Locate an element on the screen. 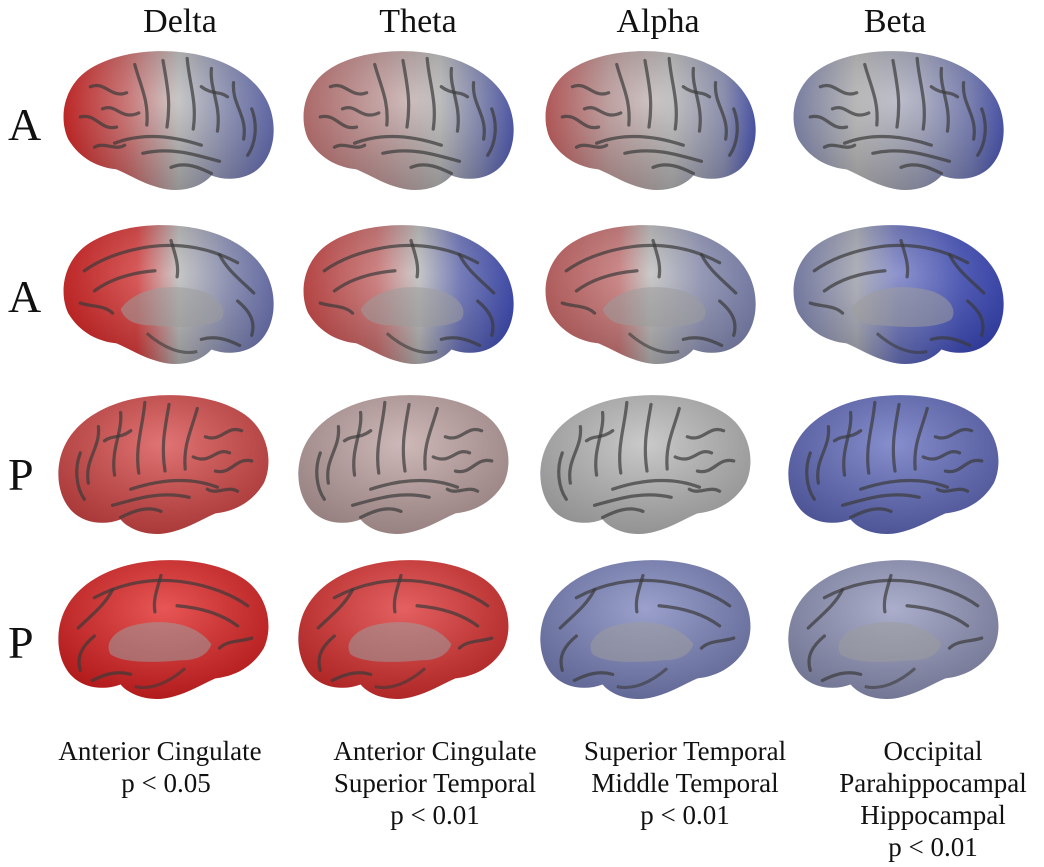 The width and height of the screenshot is (1044, 867). row-label-2: A is located at coordinates (25, 296).